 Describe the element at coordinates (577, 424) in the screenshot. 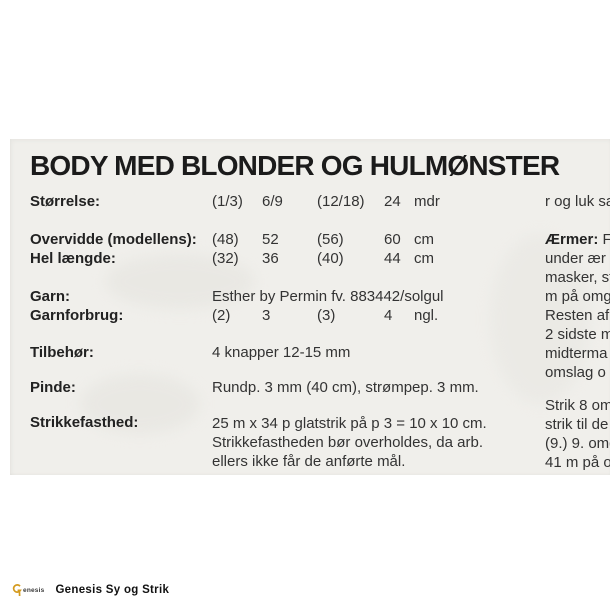

I see `right-column-line: strik til de` at that location.